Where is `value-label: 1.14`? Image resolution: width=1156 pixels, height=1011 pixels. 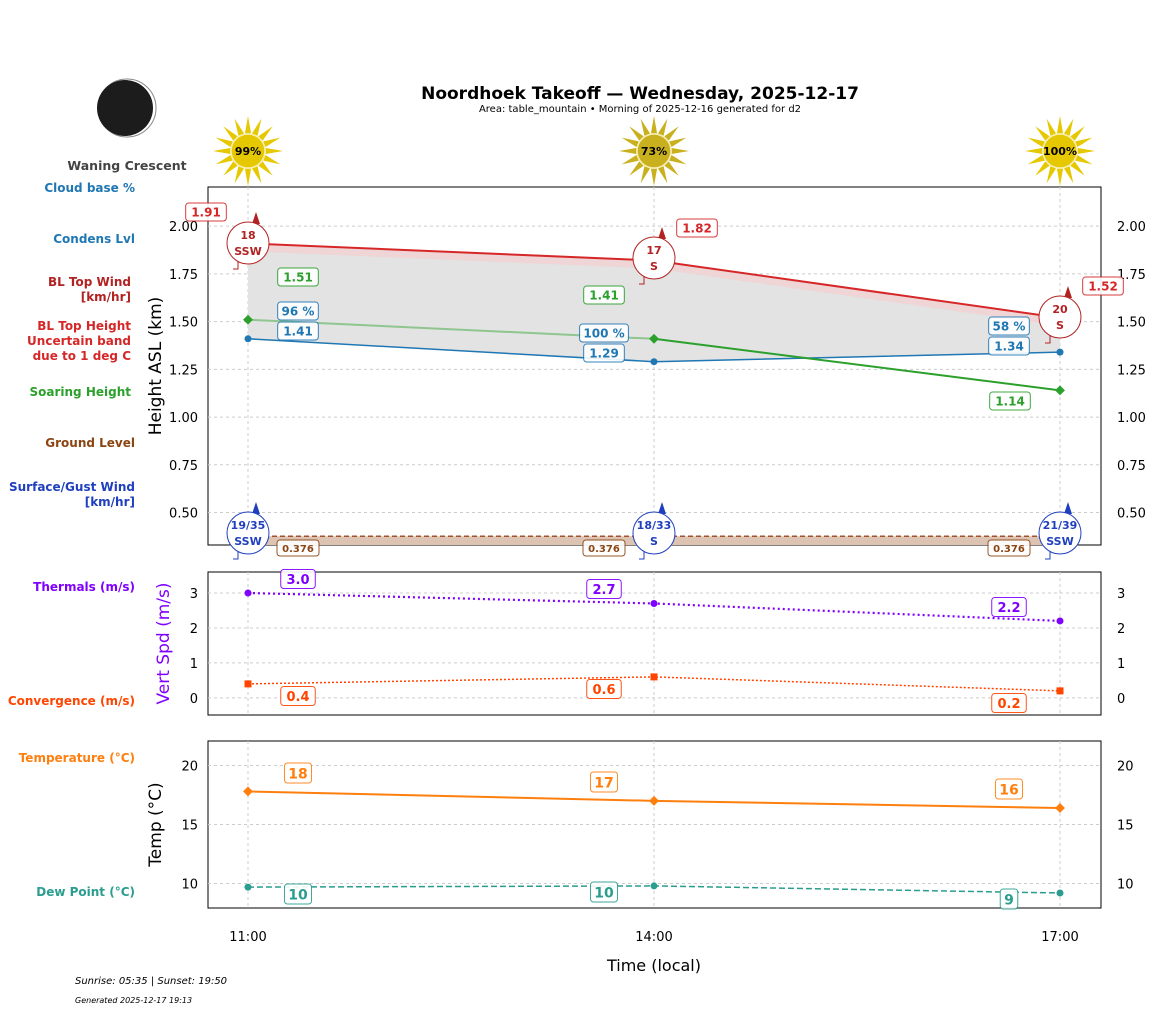
value-label: 1.14 is located at coordinates (1010, 402).